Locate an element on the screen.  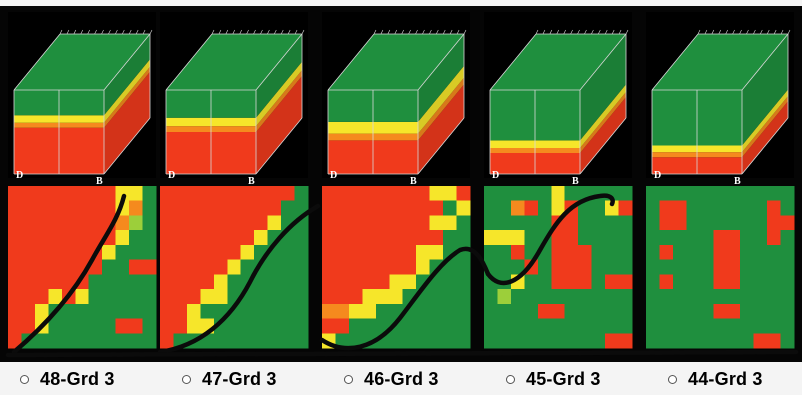
grade-option-48: 48-Grd 3 is located at coordinates (67, 379).